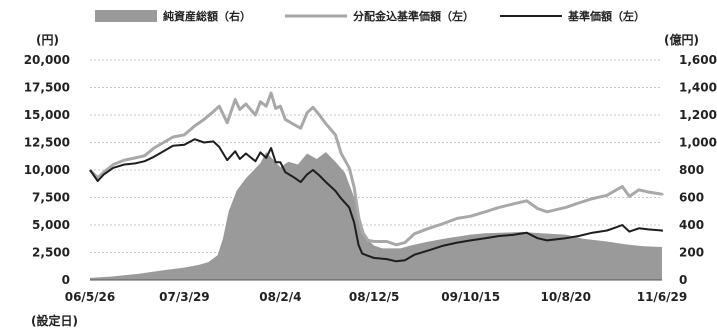 The image size is (717, 333). Describe the element at coordinates (691, 225) in the screenshot. I see `right-tick-label: 400` at that location.